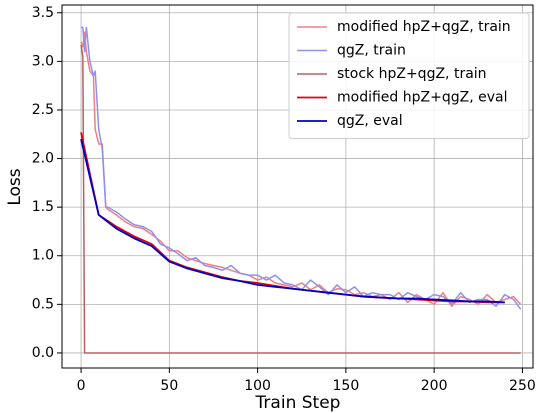 Image resolution: width=536 pixels, height=413 pixels. What do you see at coordinates (434, 386) in the screenshot?
I see `x-tick-label: 200` at bounding box center [434, 386].